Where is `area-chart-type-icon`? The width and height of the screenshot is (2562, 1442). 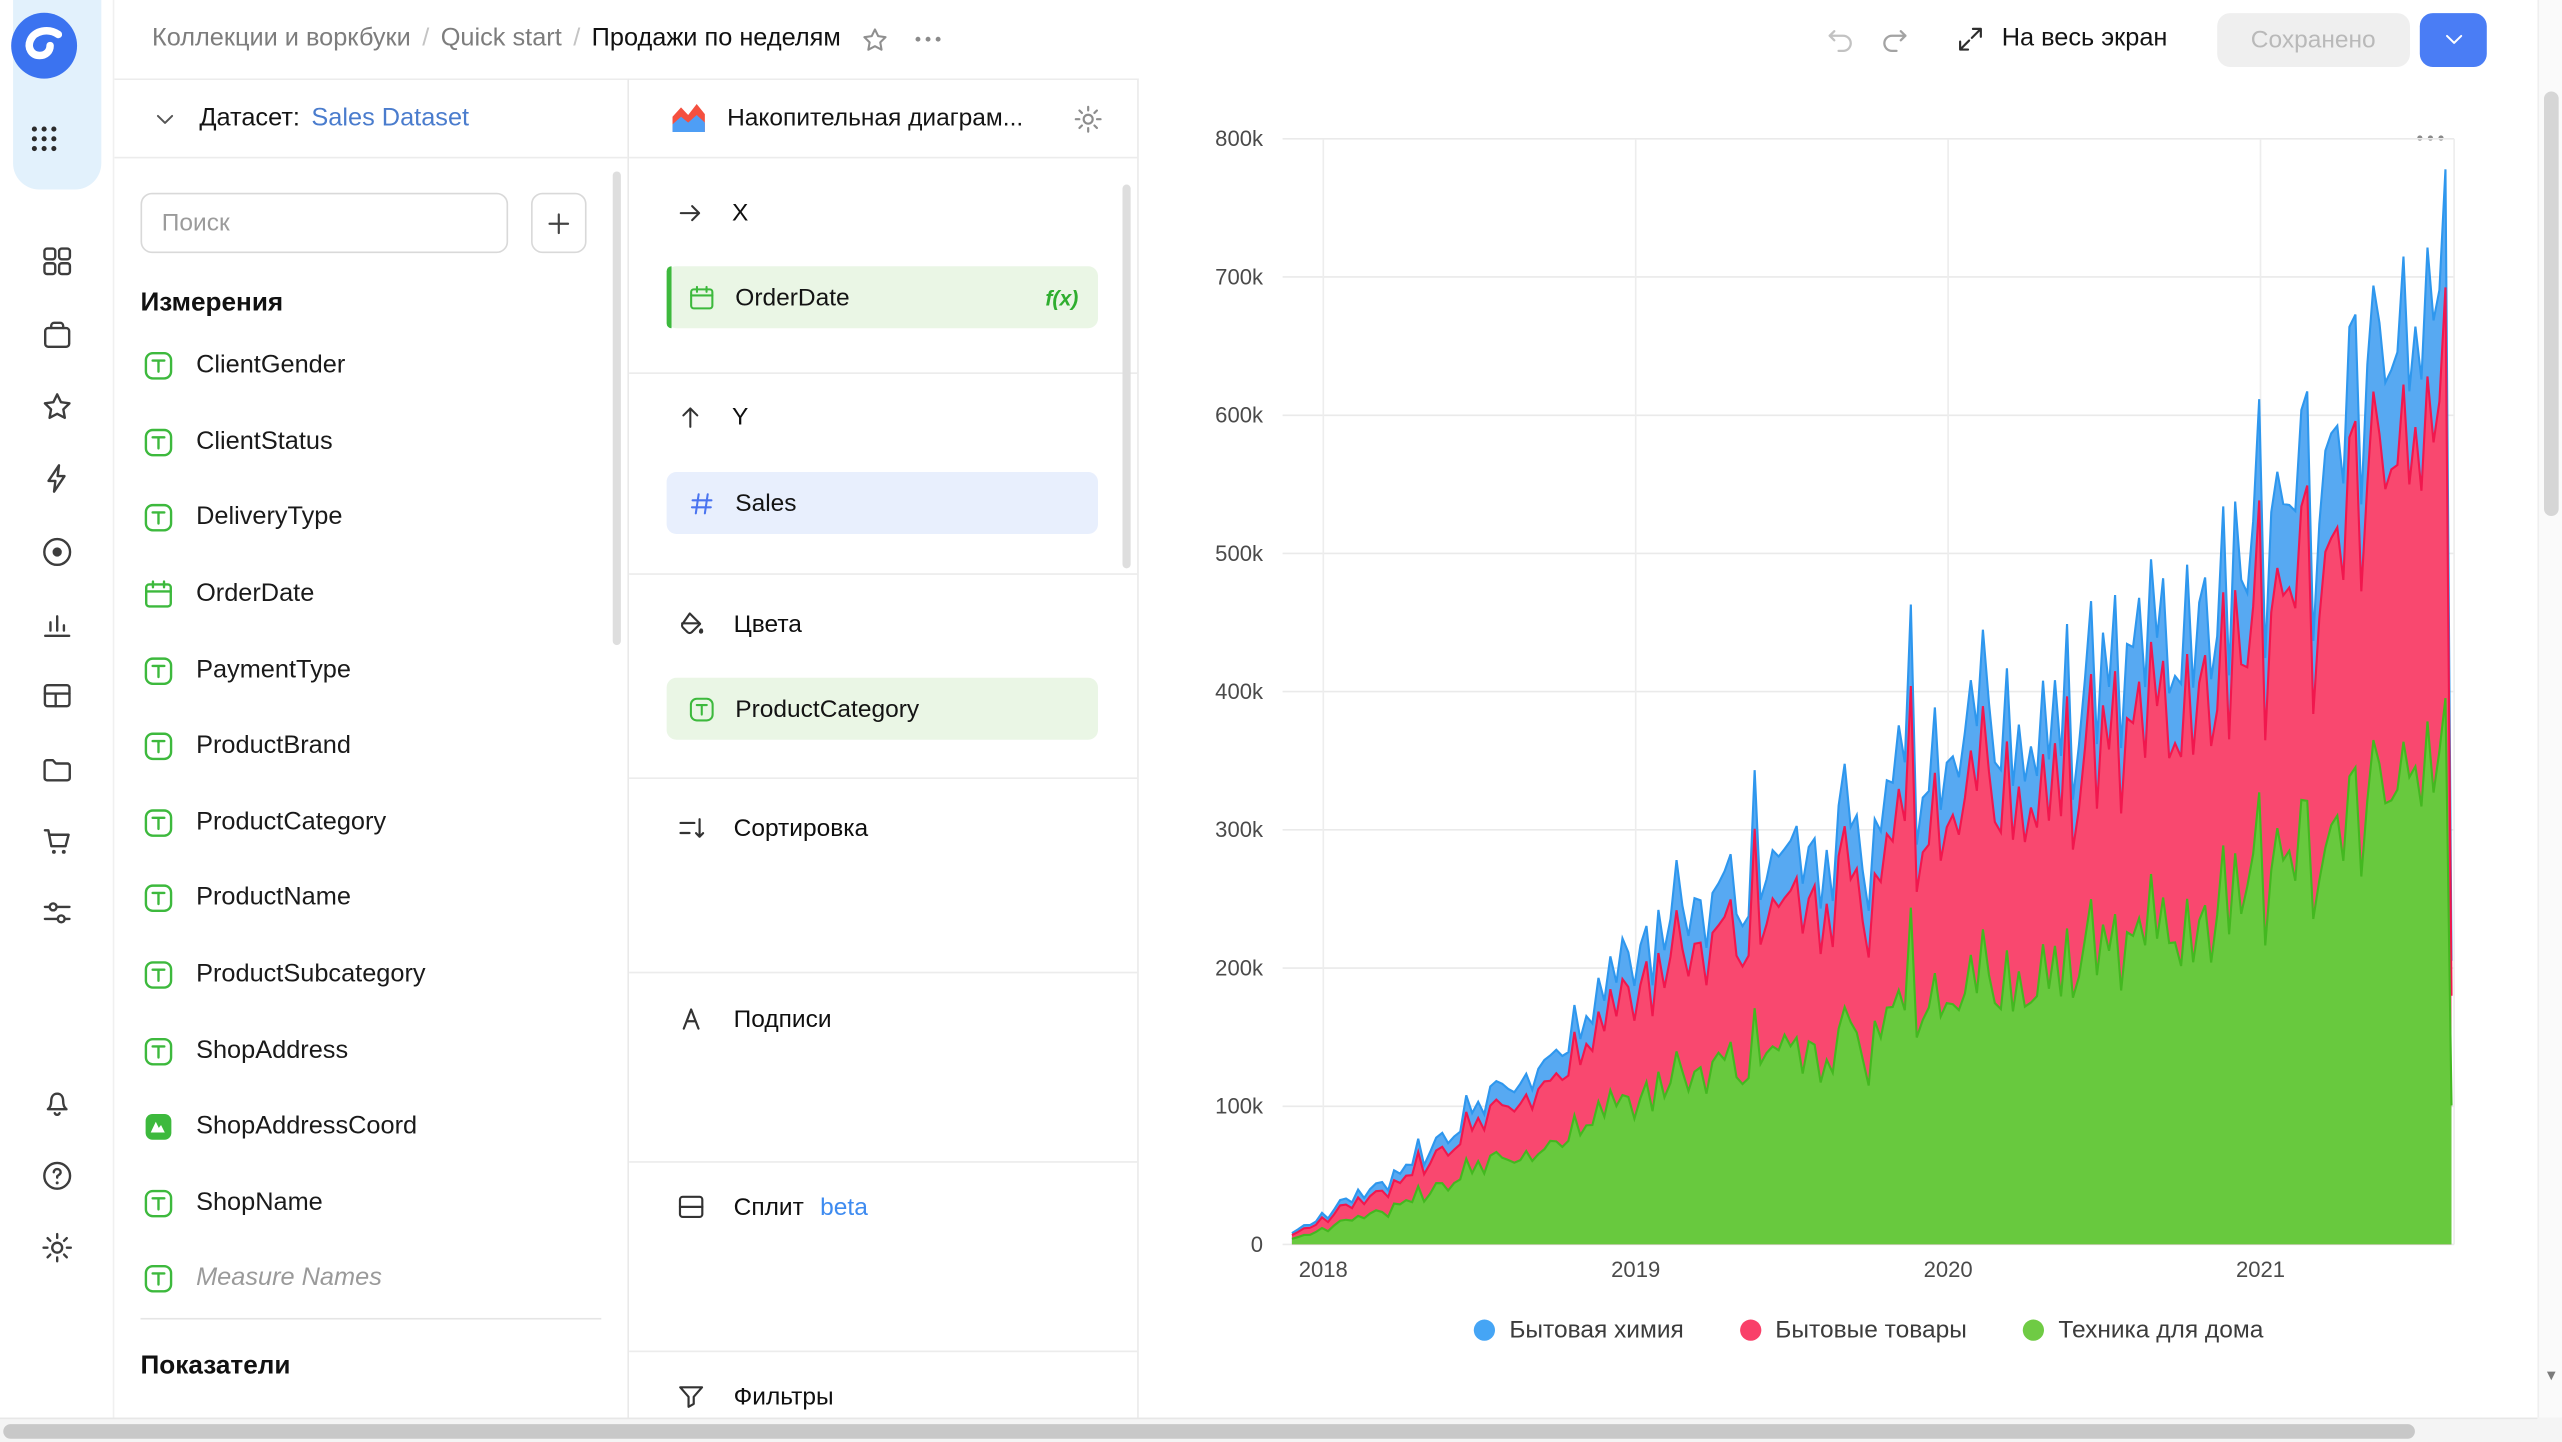 area-chart-type-icon is located at coordinates (688, 118).